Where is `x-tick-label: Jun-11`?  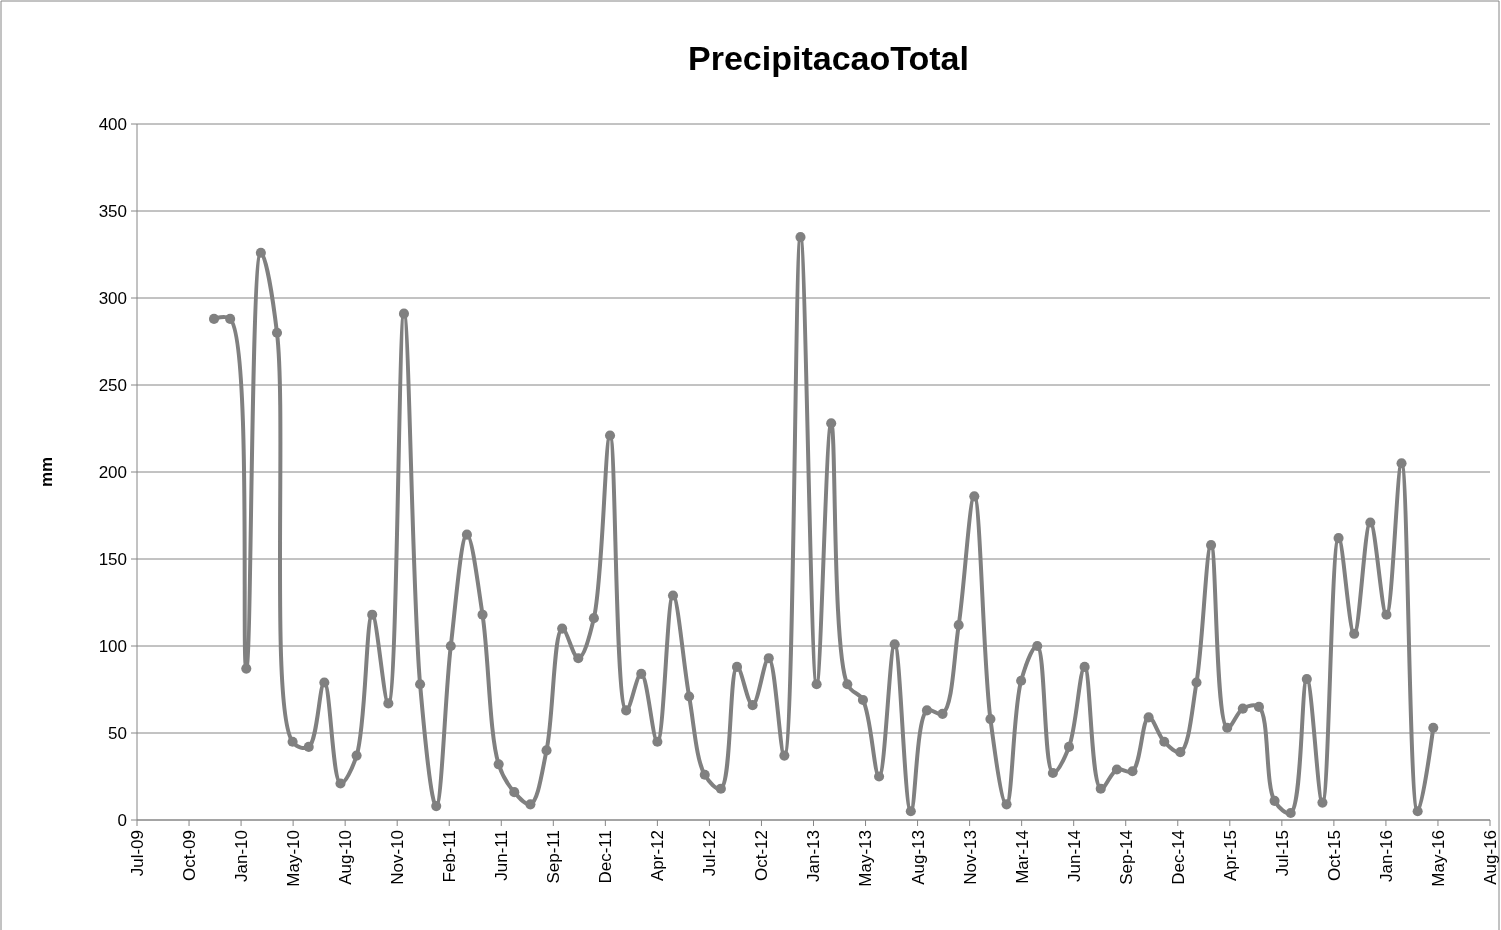 x-tick-label: Jun-11 is located at coordinates (502, 855).